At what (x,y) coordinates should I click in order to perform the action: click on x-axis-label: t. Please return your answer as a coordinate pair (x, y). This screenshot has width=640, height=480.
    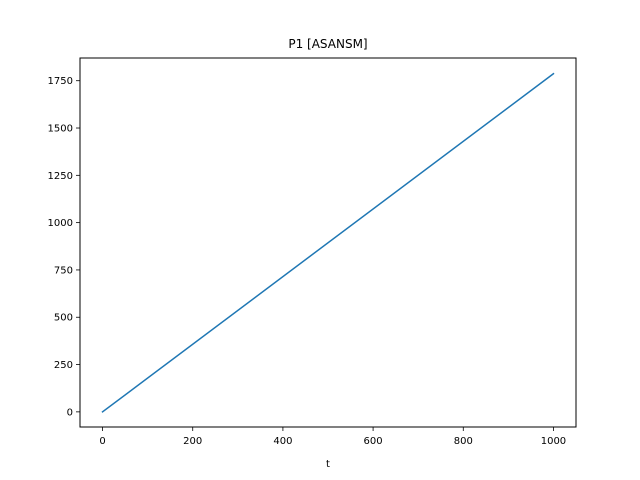
    Looking at the image, I should click on (328, 464).